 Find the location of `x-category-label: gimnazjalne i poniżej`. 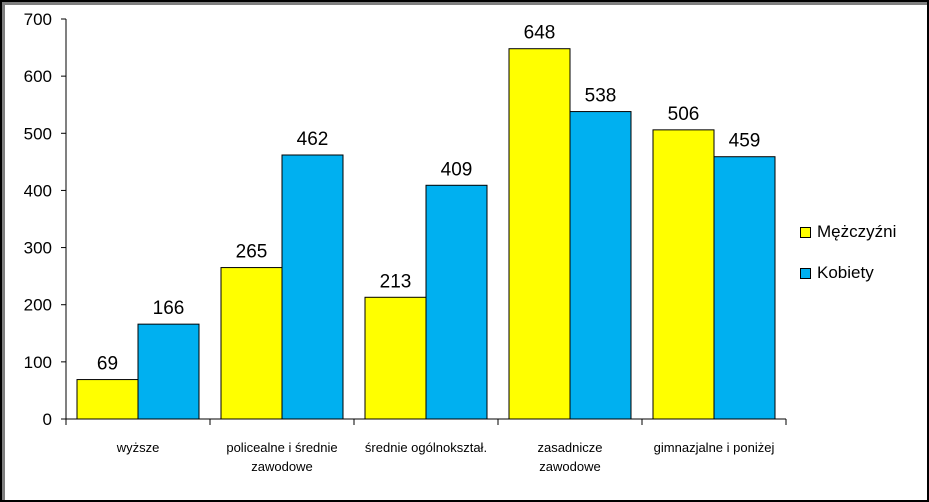

x-category-label: gimnazjalne i poniżej is located at coordinates (714, 447).